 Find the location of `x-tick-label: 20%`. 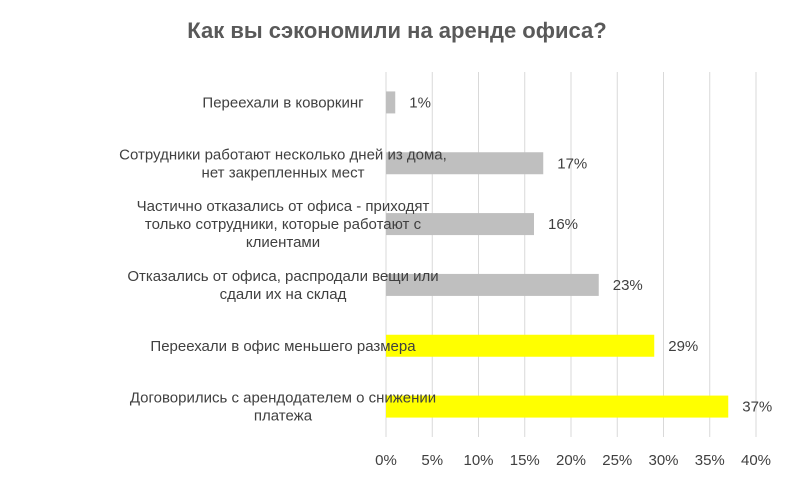

x-tick-label: 20% is located at coordinates (571, 460).